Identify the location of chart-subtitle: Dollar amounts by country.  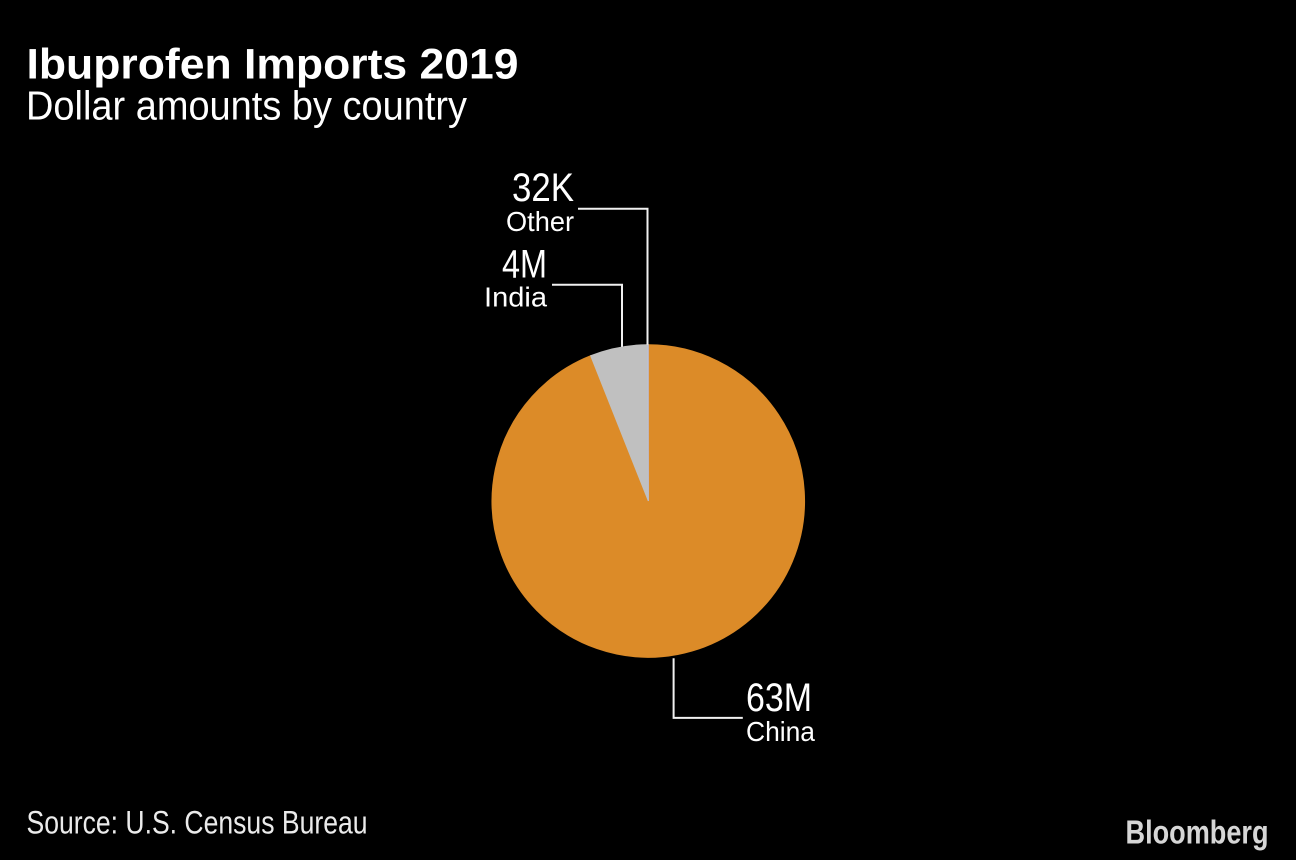
(246, 106).